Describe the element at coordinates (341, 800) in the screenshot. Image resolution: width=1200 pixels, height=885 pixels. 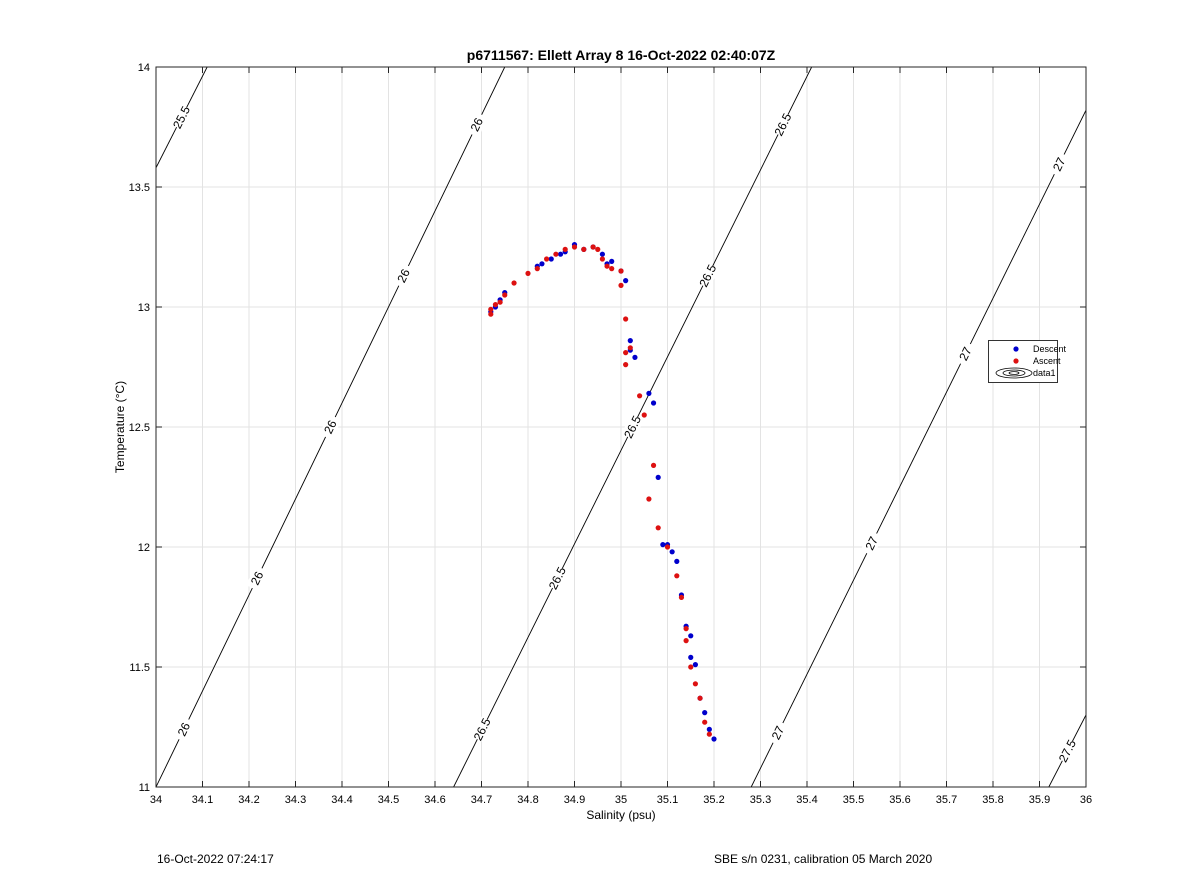
I see `x-tick-label: 34.4` at that location.